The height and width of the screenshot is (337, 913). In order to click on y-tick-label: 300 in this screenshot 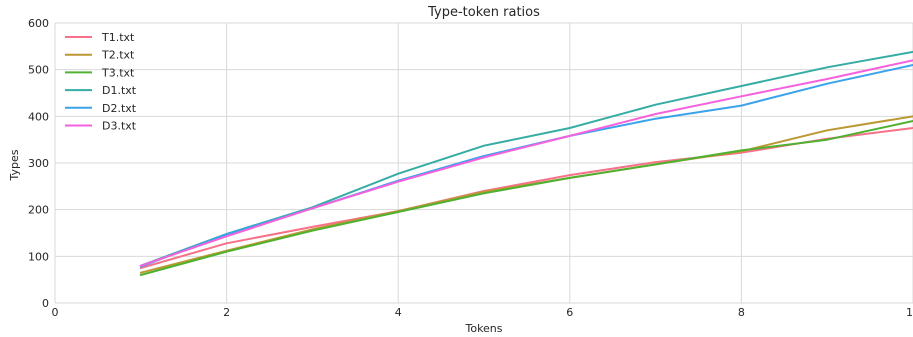, I will do `click(38, 163)`.